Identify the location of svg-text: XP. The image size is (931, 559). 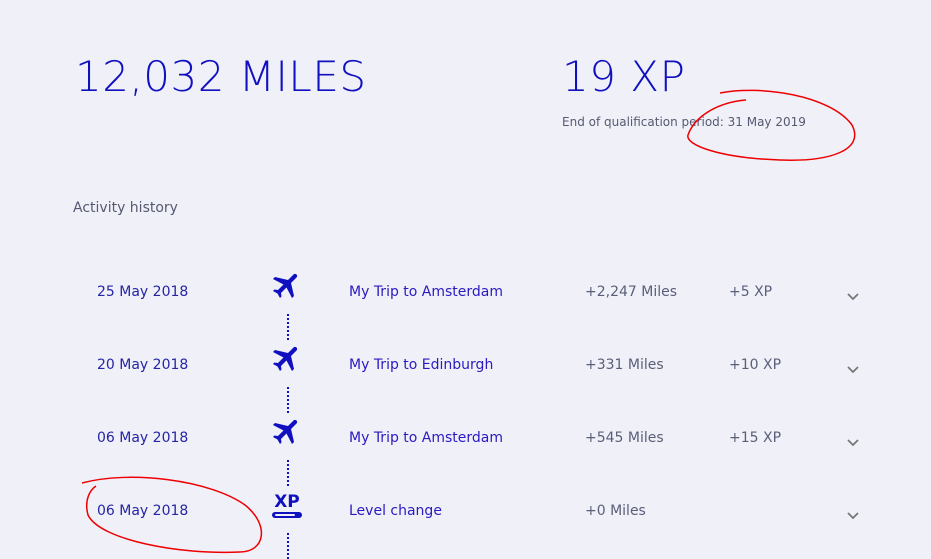
(287, 502).